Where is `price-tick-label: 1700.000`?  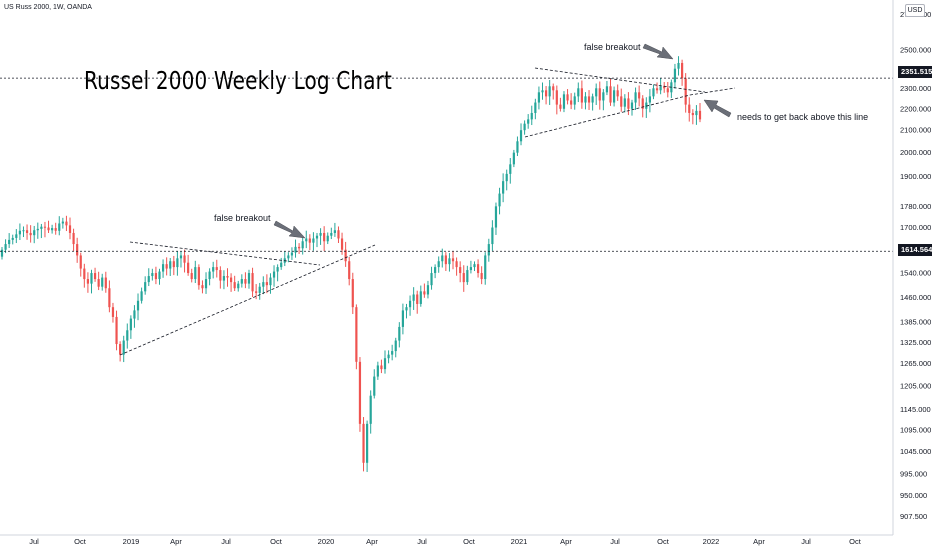
price-tick-label: 1700.000 is located at coordinates (915, 227).